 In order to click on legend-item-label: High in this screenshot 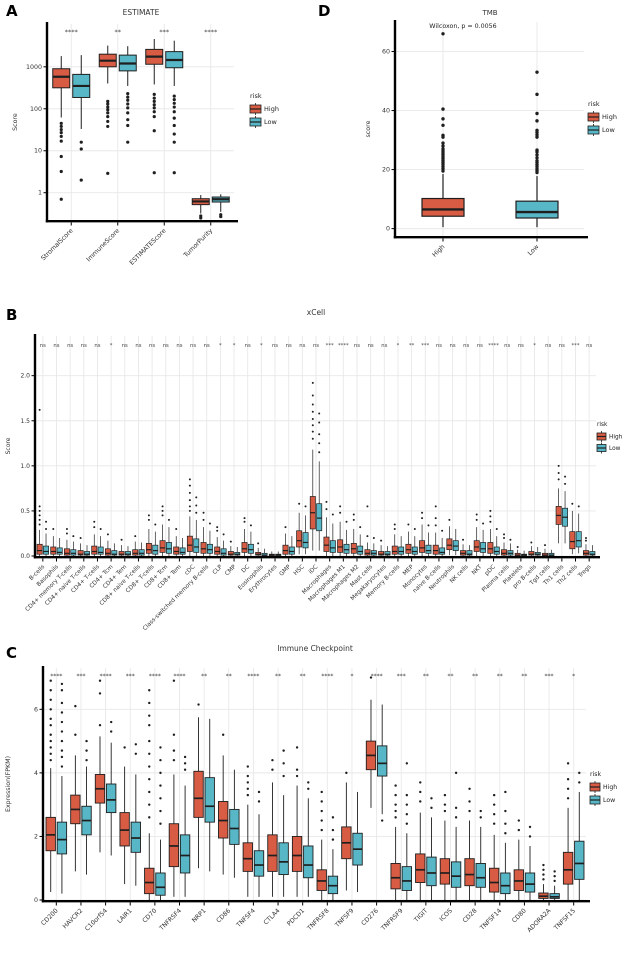, I will do `click(610, 787)`.